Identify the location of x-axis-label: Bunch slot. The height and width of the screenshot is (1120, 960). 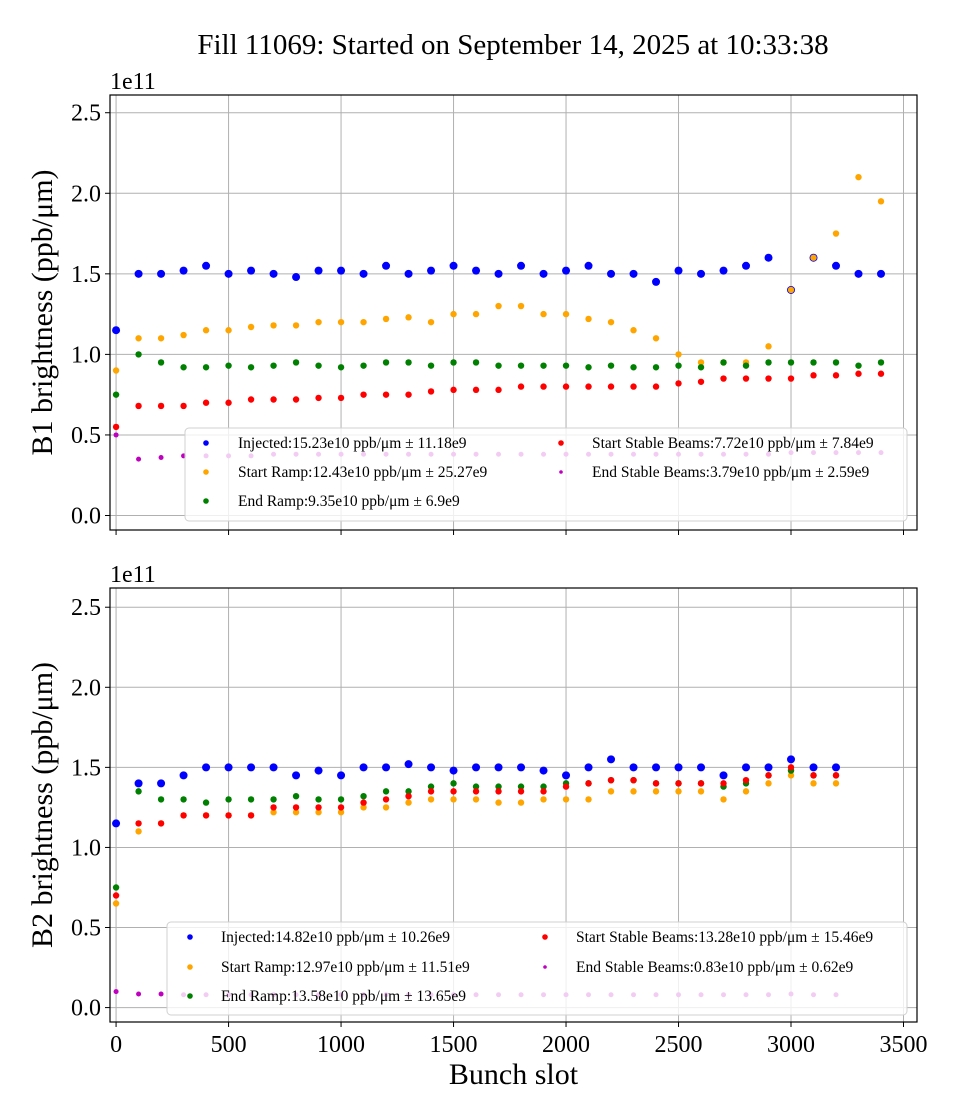
(514, 1074).